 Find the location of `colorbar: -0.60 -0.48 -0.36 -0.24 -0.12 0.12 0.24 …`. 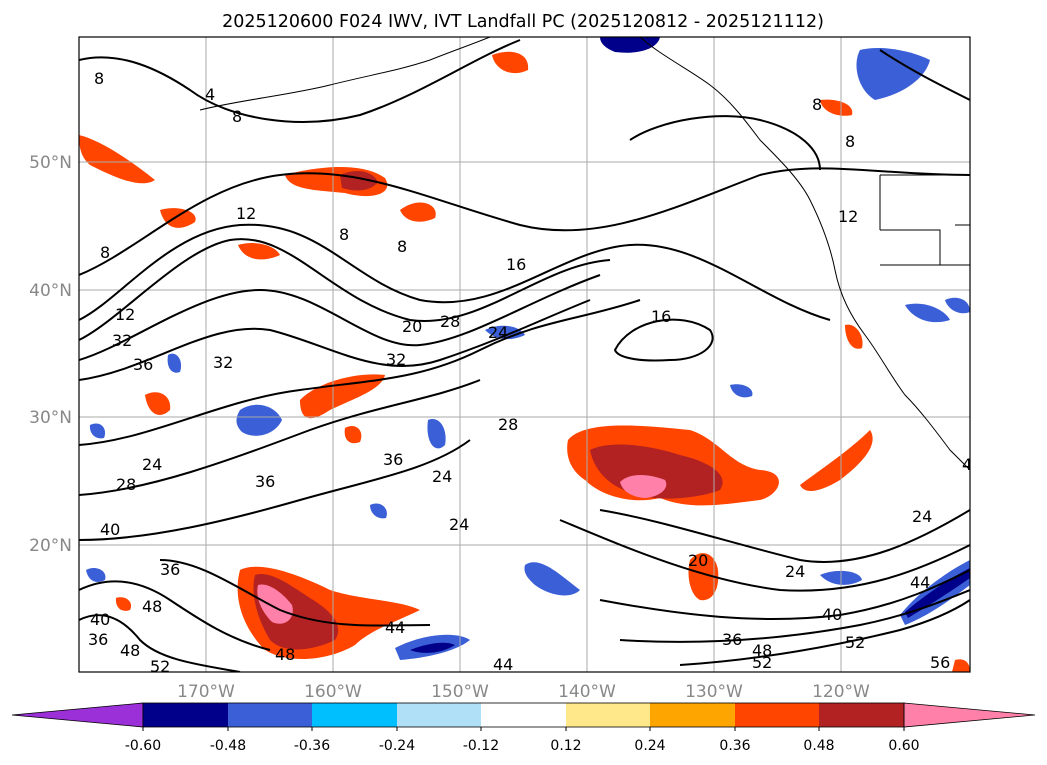

colorbar: -0.60 -0.48 -0.36 -0.24 -0.12 0.12 0.24 … is located at coordinates (523, 728).